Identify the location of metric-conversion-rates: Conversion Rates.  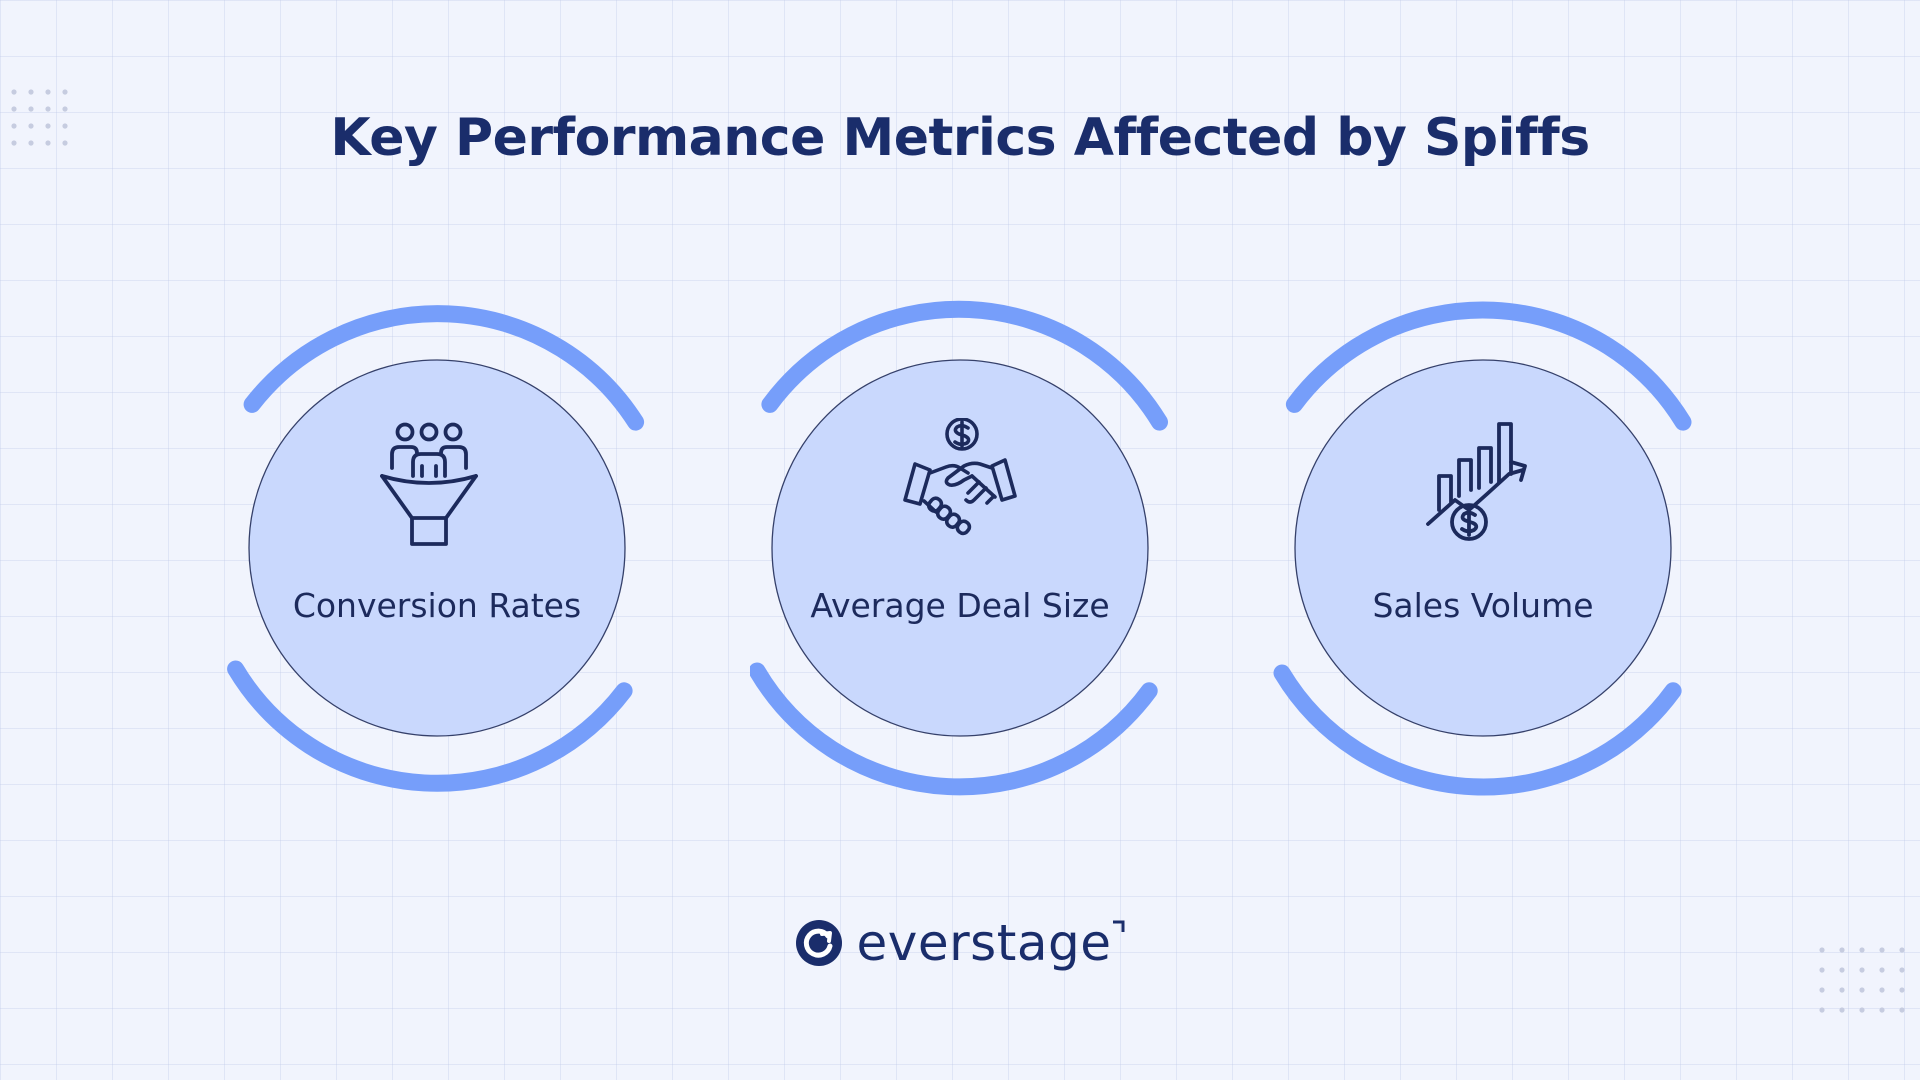
(437, 546).